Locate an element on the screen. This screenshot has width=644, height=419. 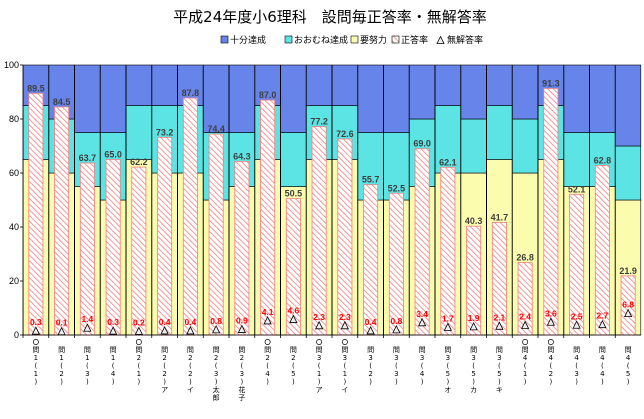
correct-rate-label: 87.8 is located at coordinates (191, 93).